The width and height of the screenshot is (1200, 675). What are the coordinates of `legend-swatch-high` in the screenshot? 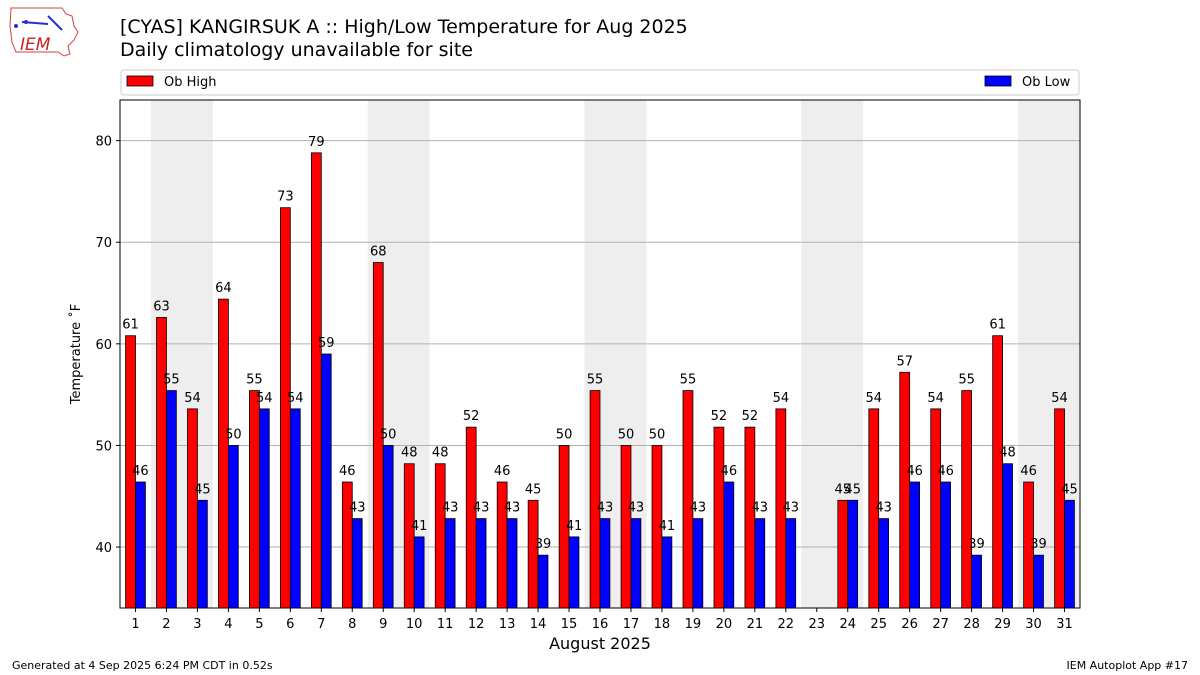 It's located at (140, 81).